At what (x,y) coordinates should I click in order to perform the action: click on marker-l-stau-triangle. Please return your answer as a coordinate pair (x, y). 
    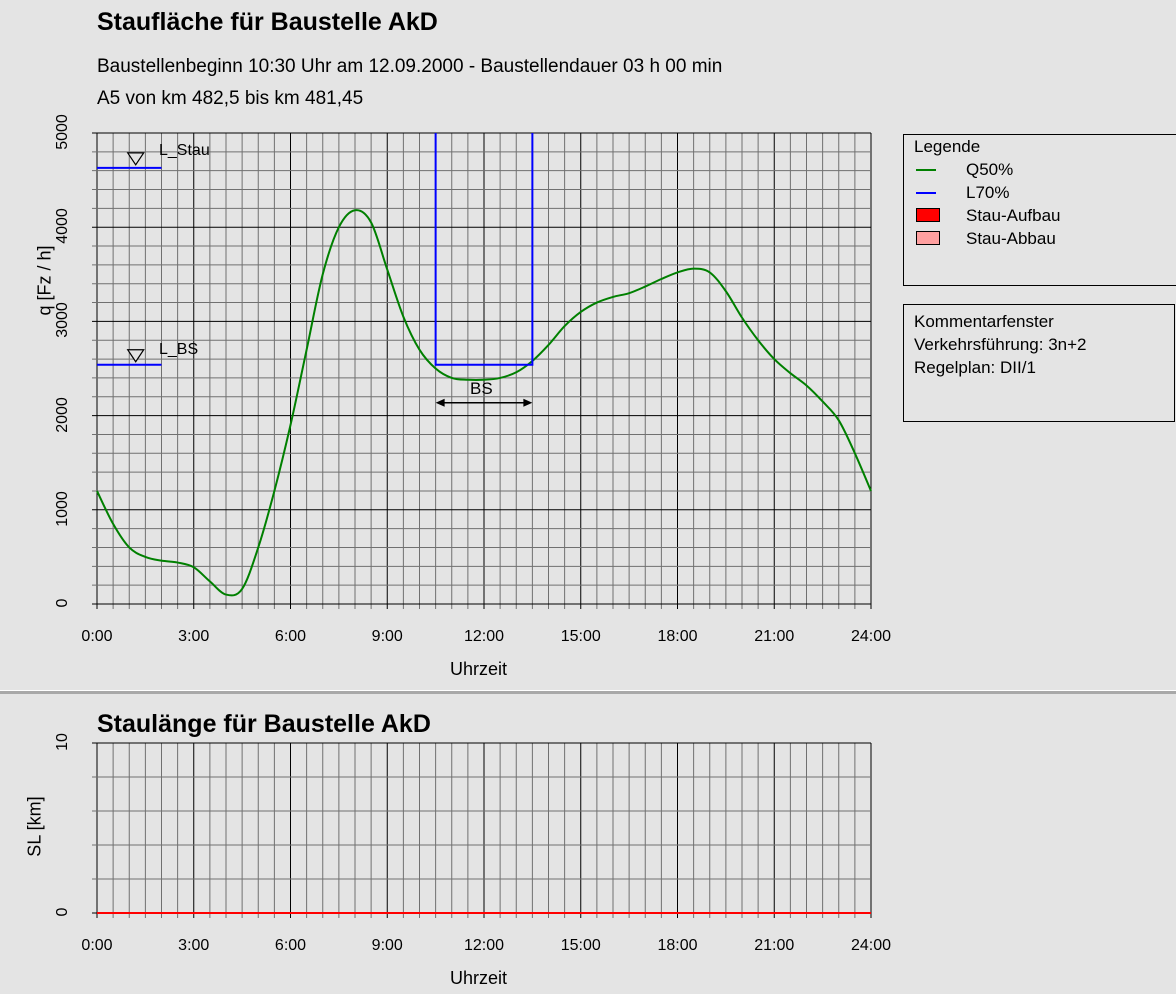
    Looking at the image, I should click on (135, 159).